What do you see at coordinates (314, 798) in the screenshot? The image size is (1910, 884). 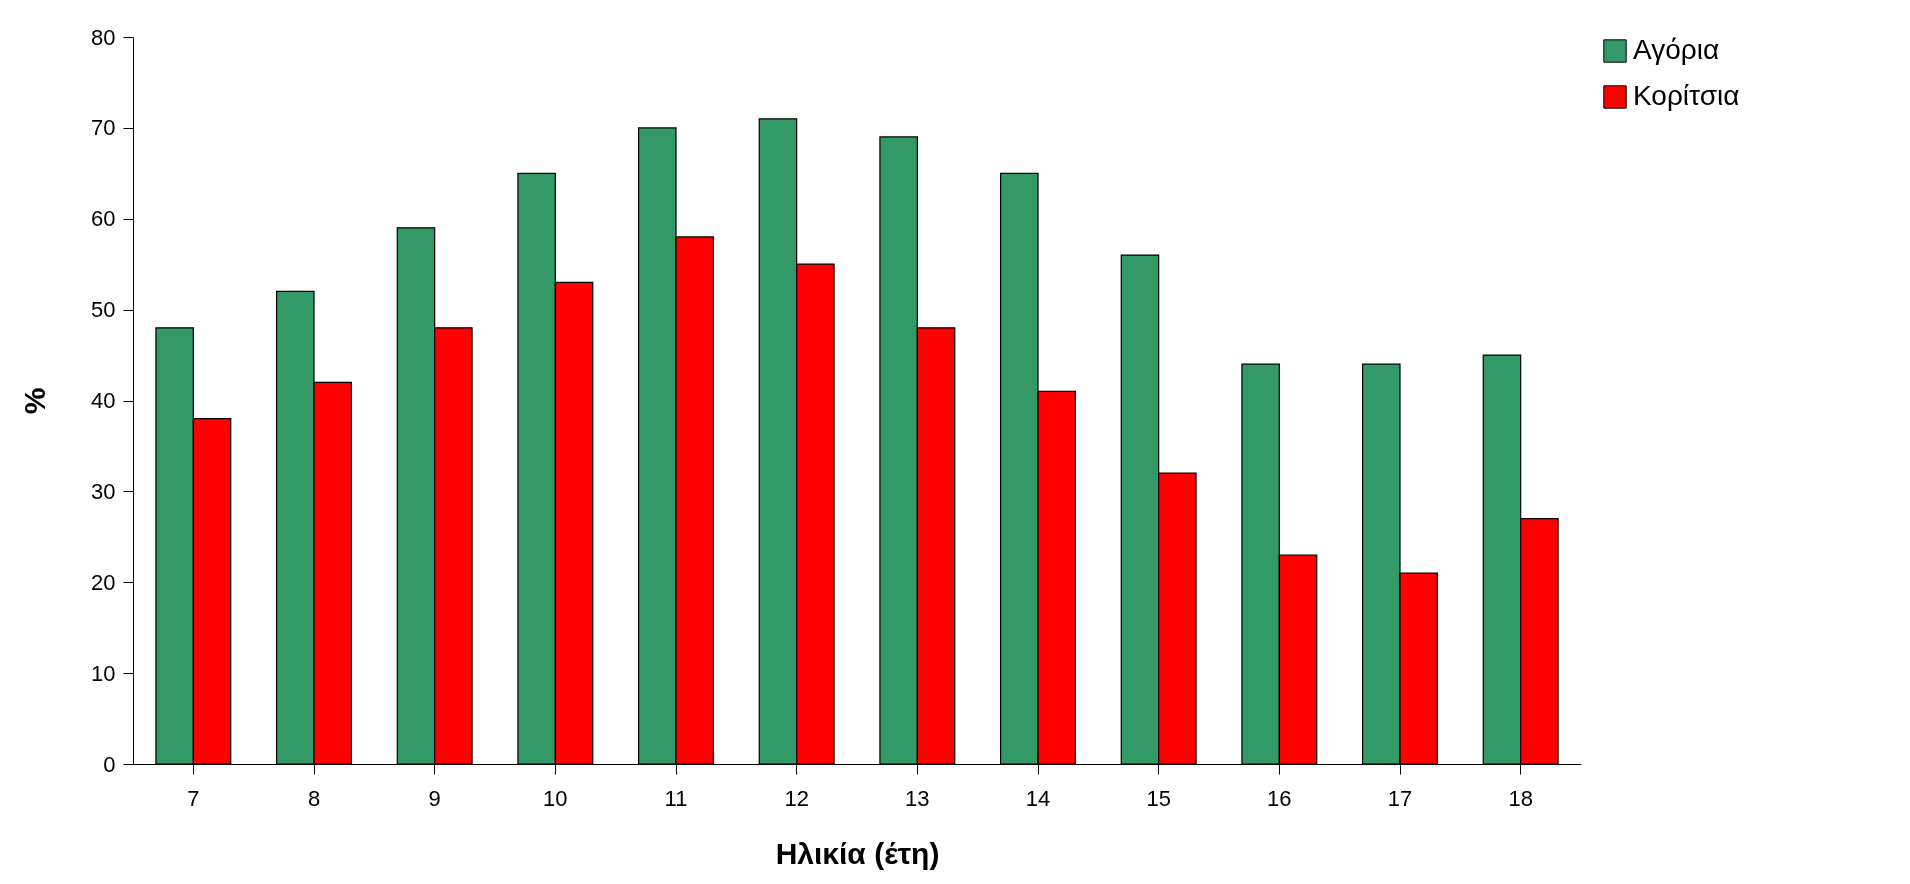 I see `x-tick-label: 8` at bounding box center [314, 798].